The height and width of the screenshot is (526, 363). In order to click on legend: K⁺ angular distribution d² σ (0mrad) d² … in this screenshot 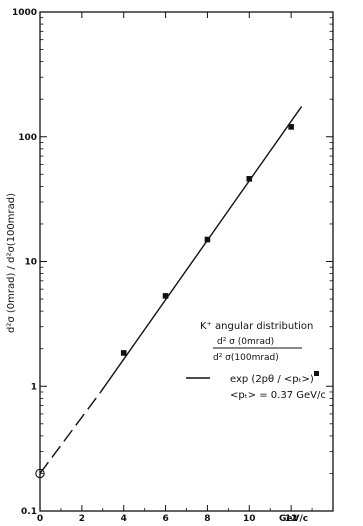, I will do `click(256, 361)`.